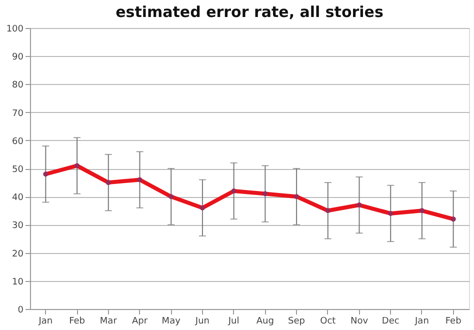  I want to click on x-tick-label: Nov, so click(359, 321).